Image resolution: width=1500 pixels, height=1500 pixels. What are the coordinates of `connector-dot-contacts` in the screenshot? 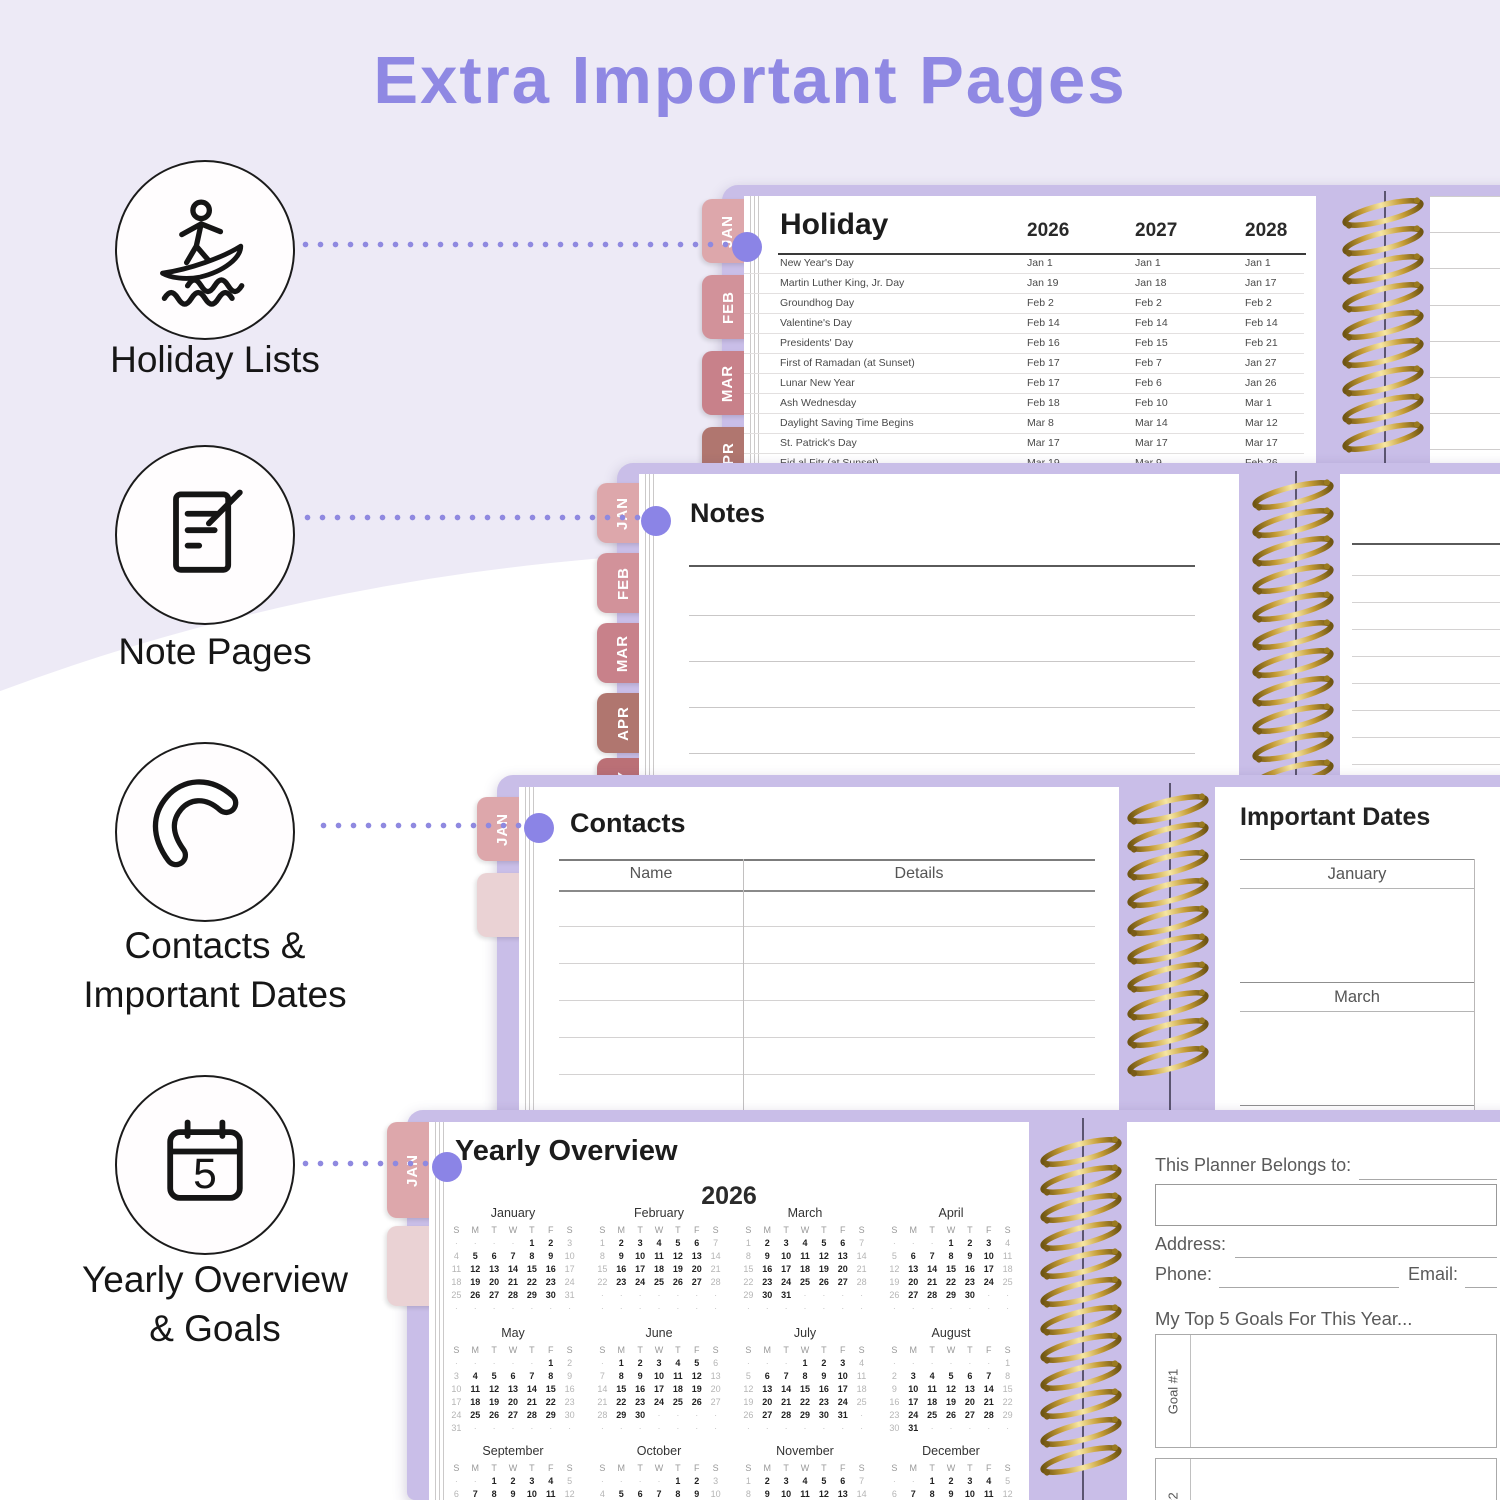 It's located at (539, 828).